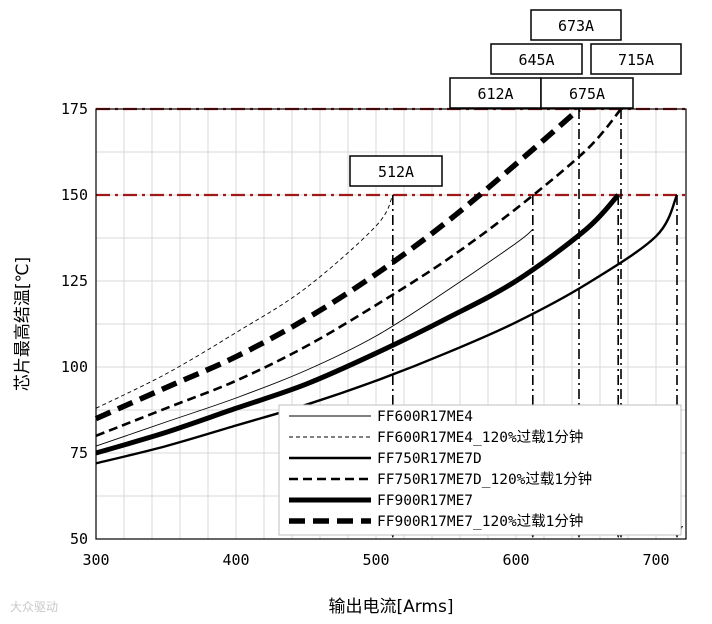 This screenshot has width=712, height=624. What do you see at coordinates (74, 109) in the screenshot?
I see `y-tick-label: 175` at bounding box center [74, 109].